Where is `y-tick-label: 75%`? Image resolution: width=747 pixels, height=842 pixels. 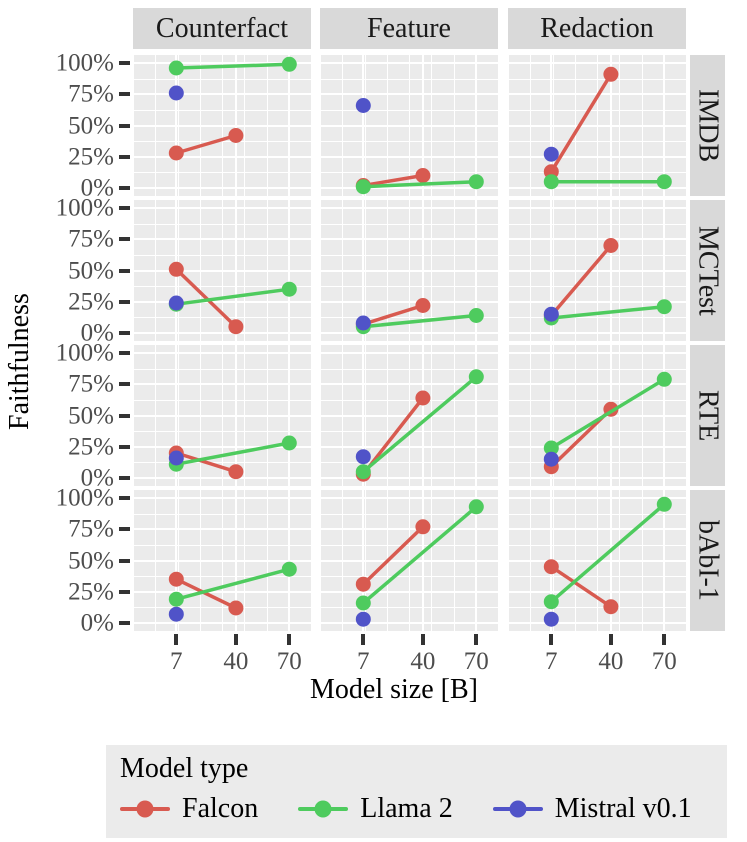 y-tick-label: 75% is located at coordinates (91, 384).